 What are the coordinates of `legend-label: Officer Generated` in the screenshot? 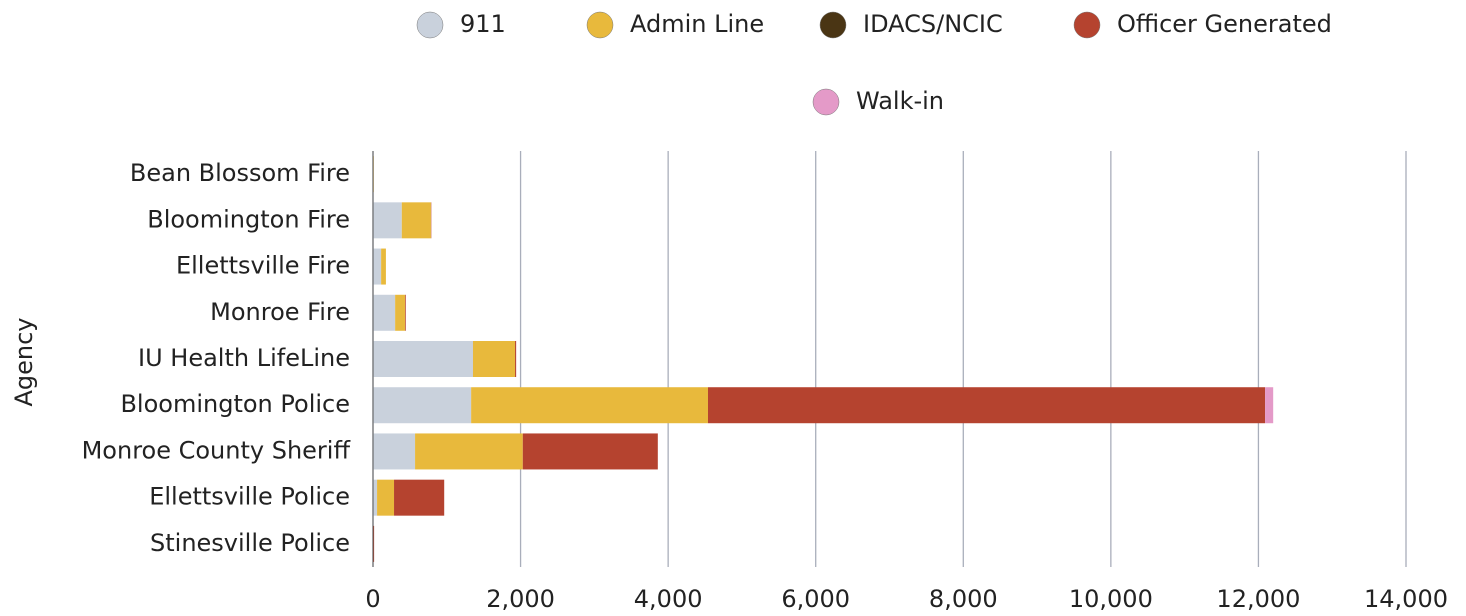 It's located at (1224, 24).